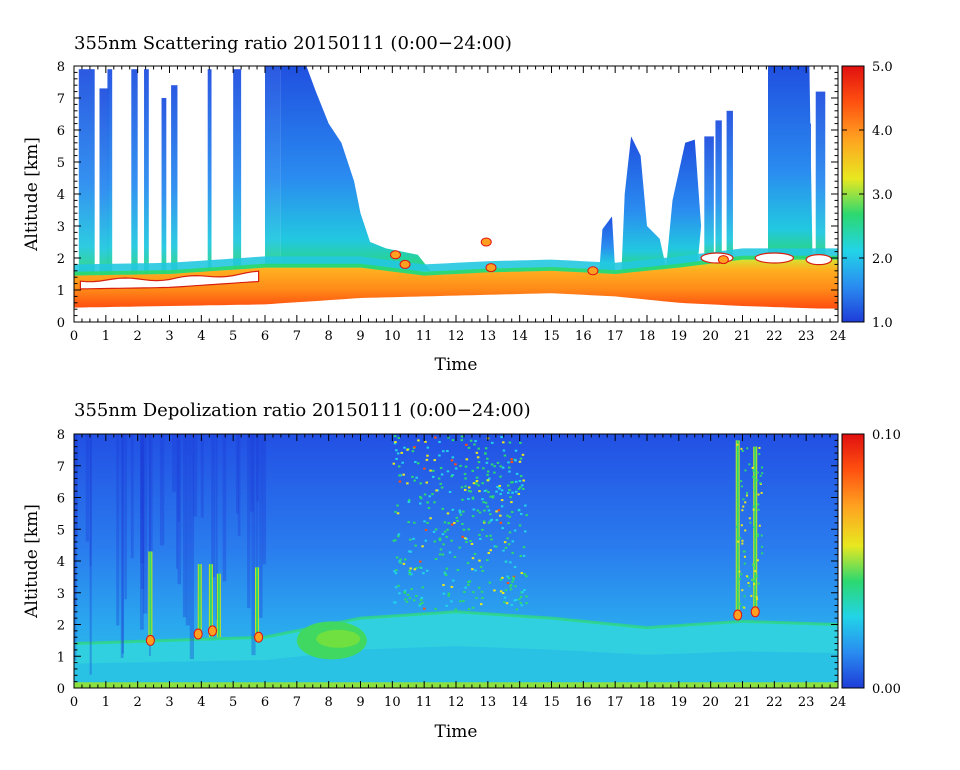  What do you see at coordinates (396, 255) in the screenshot?
I see `cloud-blob` at bounding box center [396, 255].